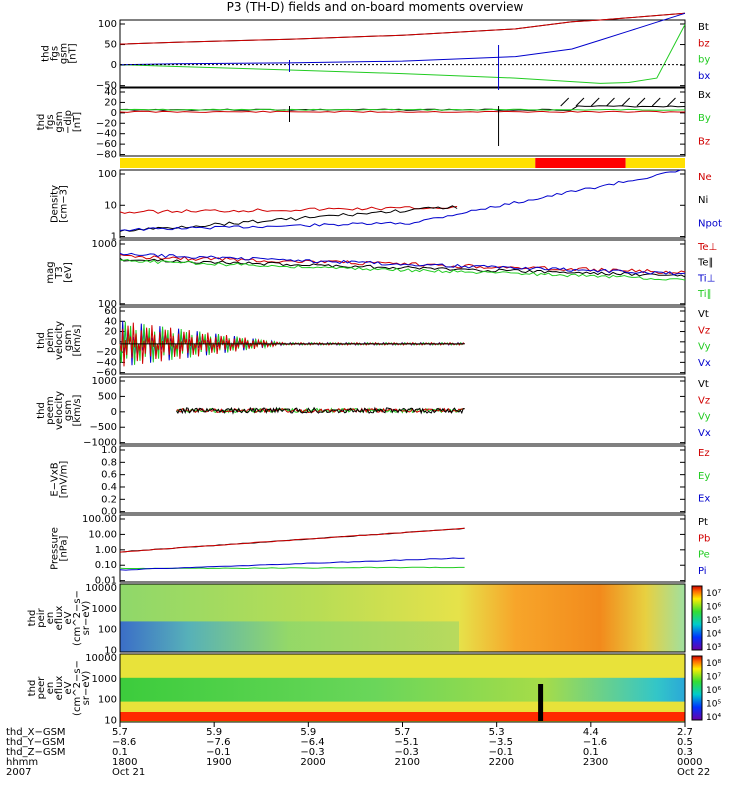 This screenshot has height=800, width=750. What do you see at coordinates (689, 762) in the screenshot?
I see `xaxis-value: 0000` at bounding box center [689, 762].